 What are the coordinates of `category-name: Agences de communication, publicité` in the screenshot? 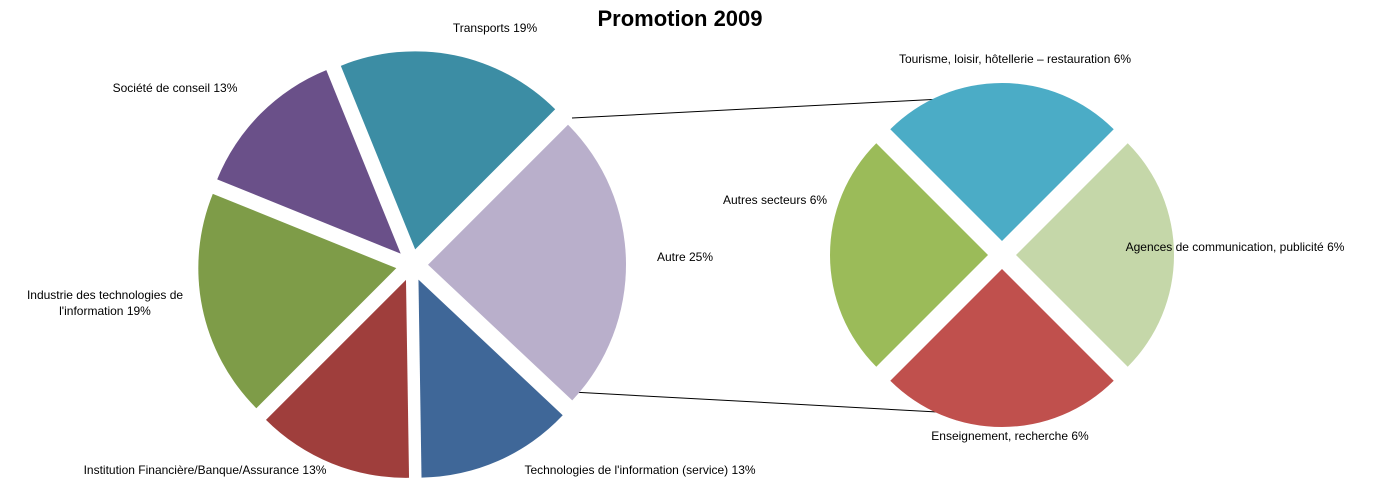 It's located at (1224, 247).